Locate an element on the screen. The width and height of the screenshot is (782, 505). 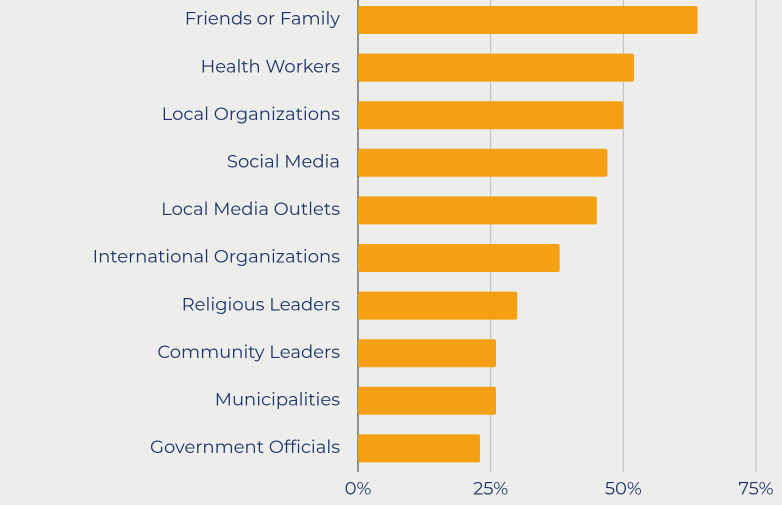
y-tick-label: Health Workers is located at coordinates (271, 66).